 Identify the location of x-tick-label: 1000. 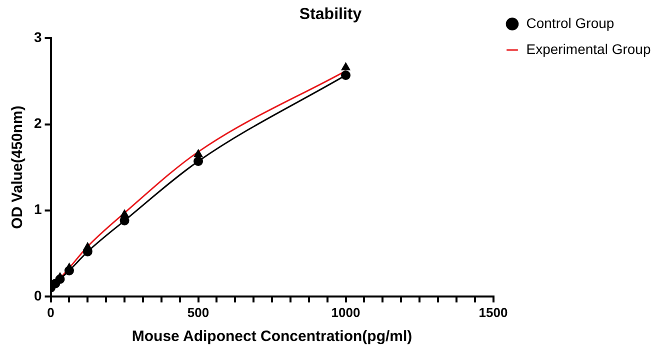
(345, 312).